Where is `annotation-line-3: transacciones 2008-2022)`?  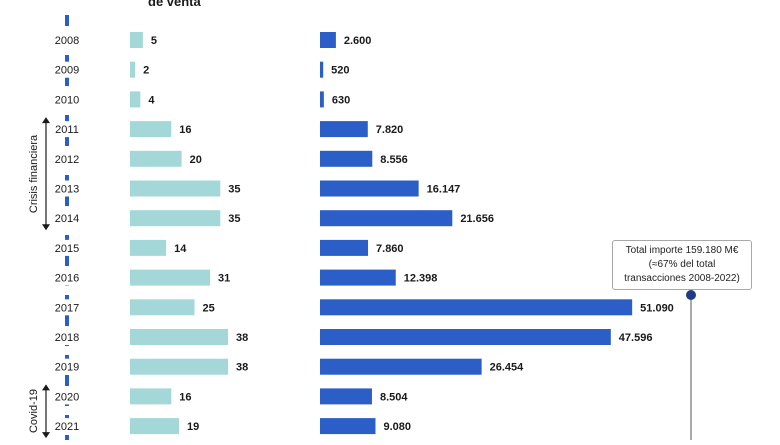
annotation-line-3: transacciones 2008-2022) is located at coordinates (682, 278).